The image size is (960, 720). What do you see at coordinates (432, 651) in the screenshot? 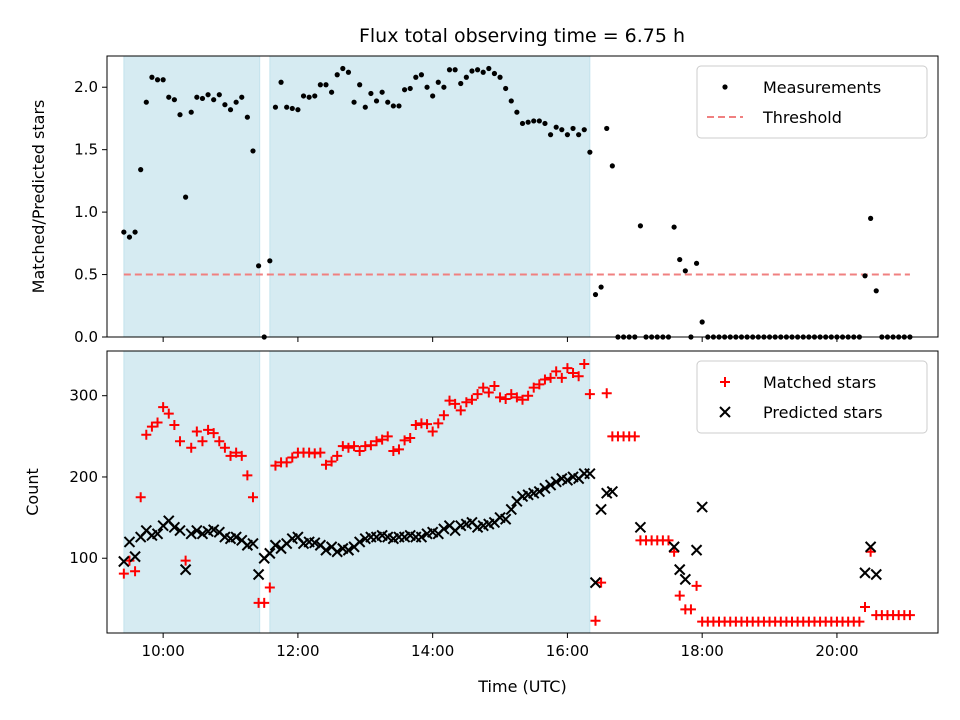
I see `x-tick-label: 14:00` at bounding box center [432, 651].